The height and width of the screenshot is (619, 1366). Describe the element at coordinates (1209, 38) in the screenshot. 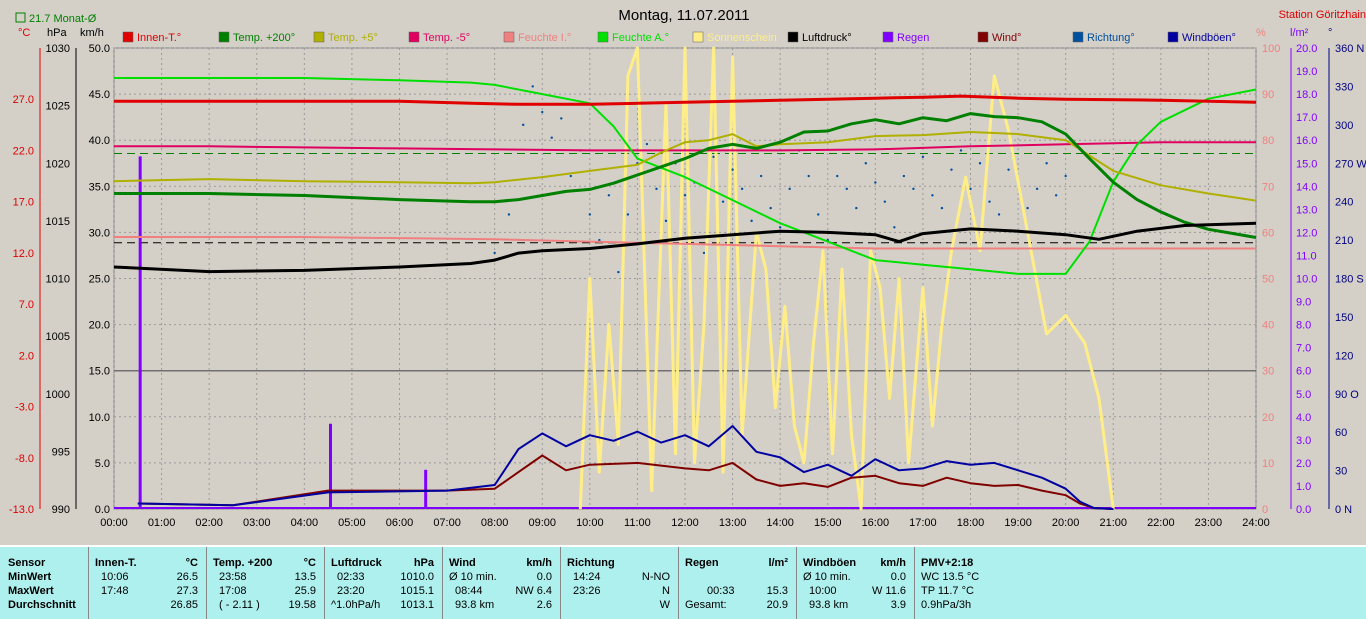

I see `legend-label: Windböen°` at that location.